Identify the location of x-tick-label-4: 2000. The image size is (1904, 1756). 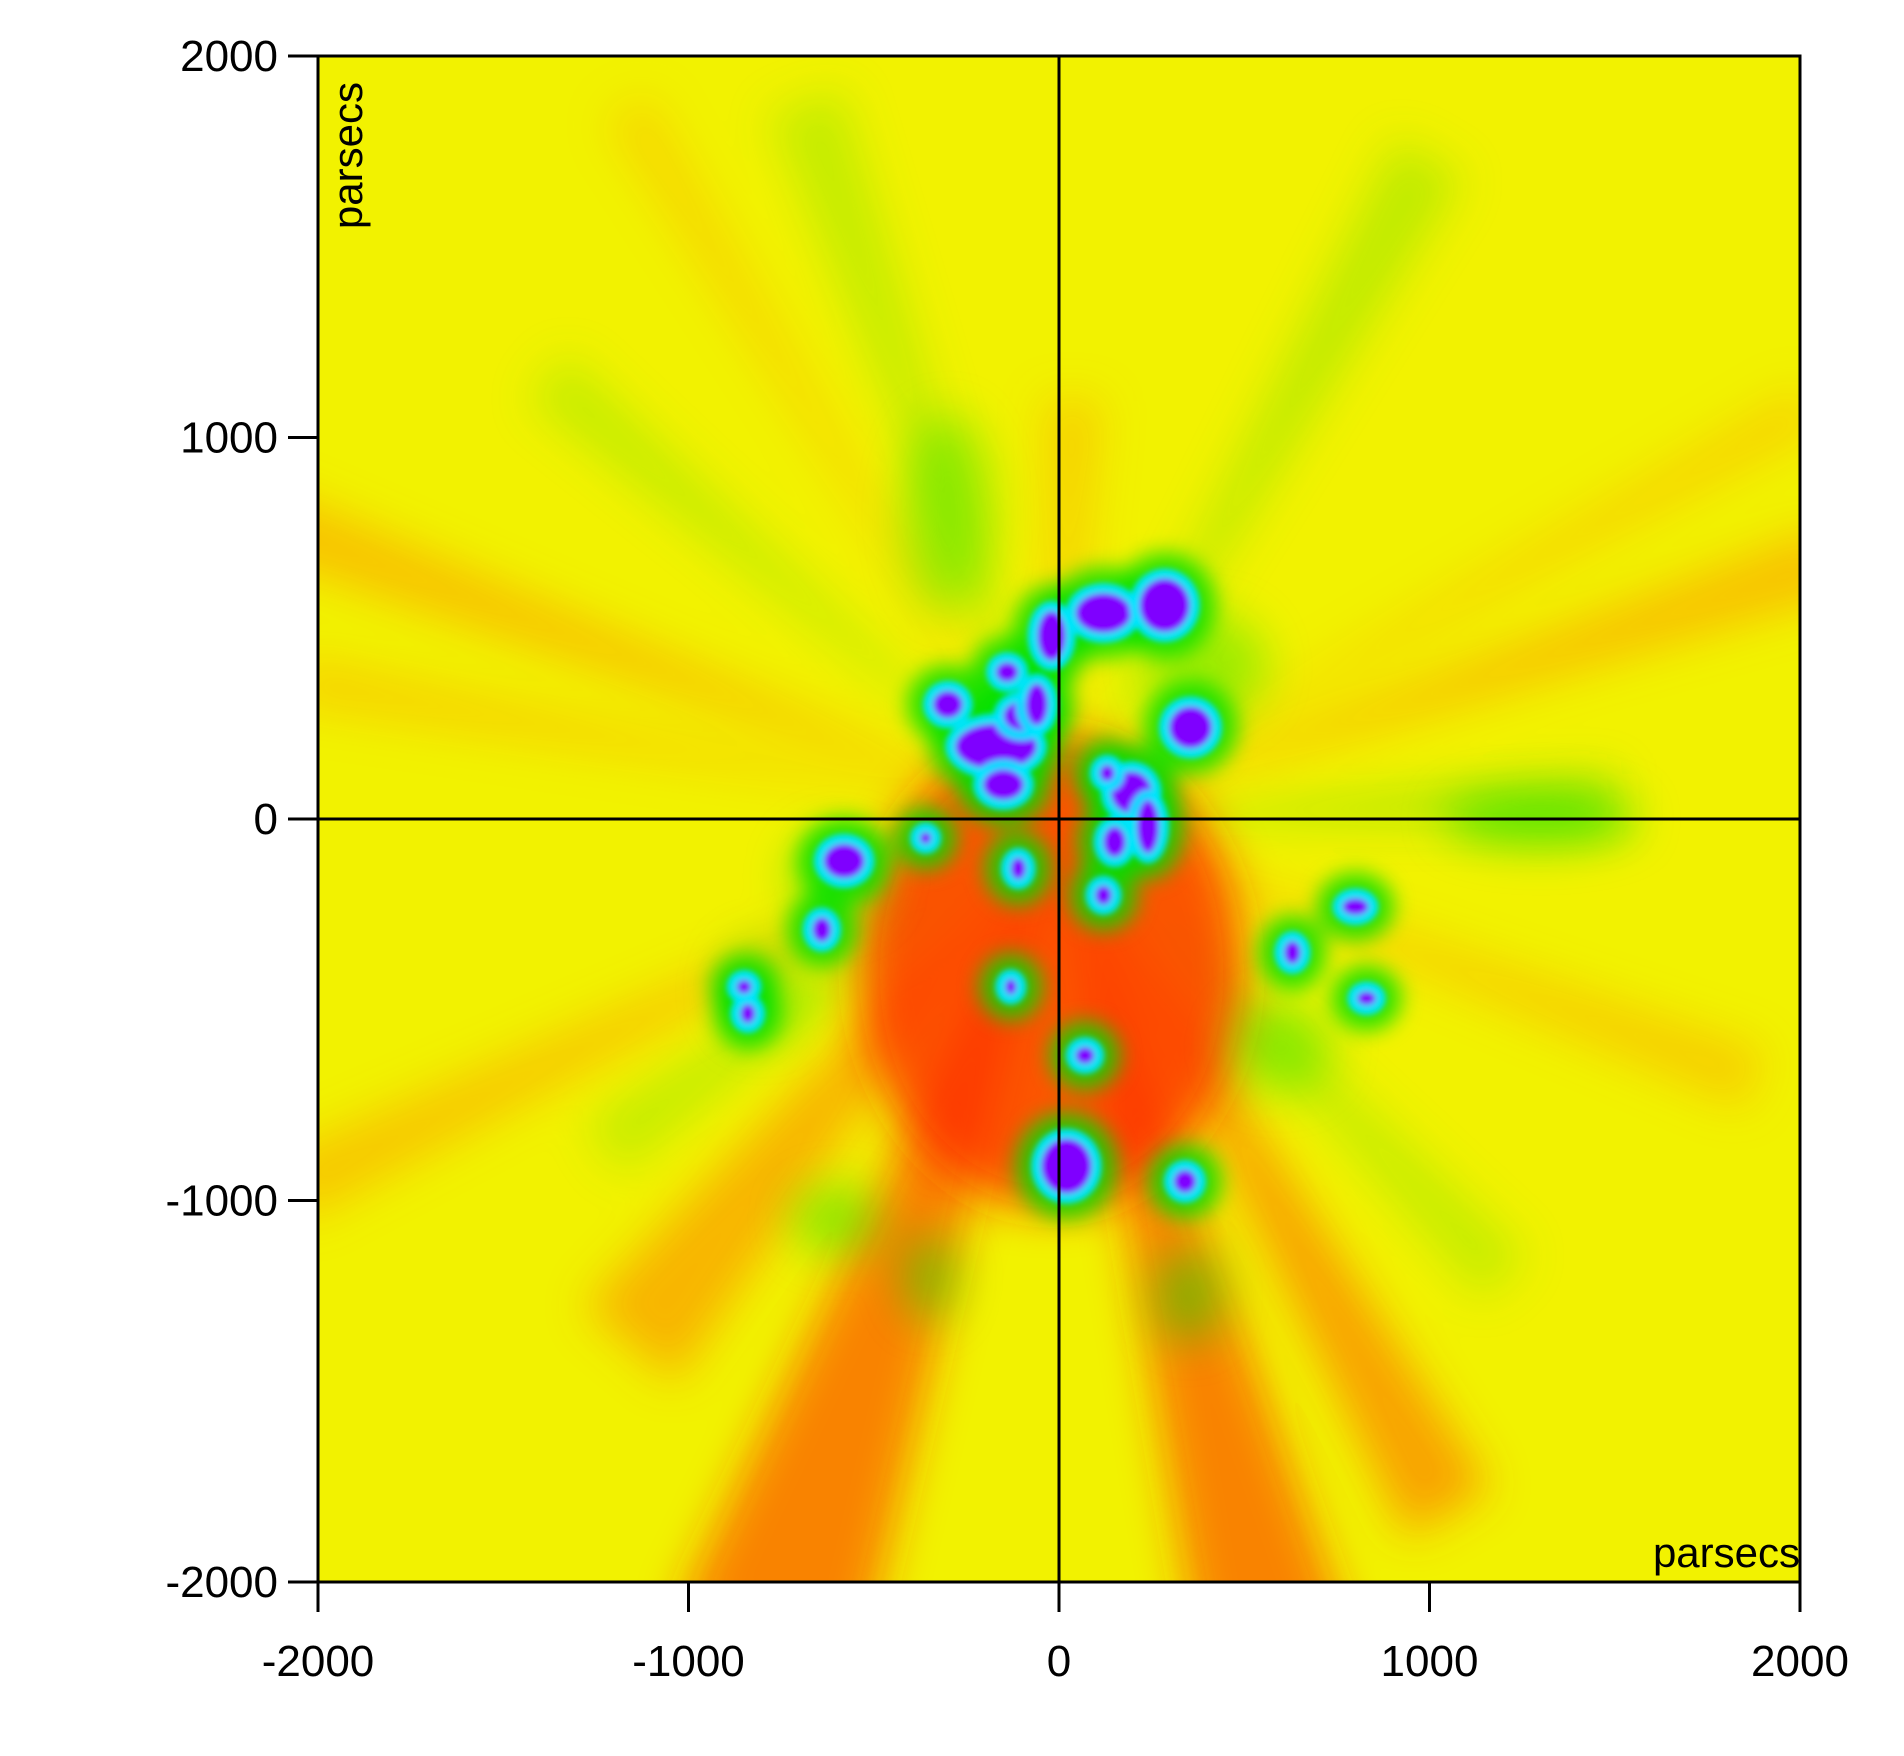
(1800, 1661).